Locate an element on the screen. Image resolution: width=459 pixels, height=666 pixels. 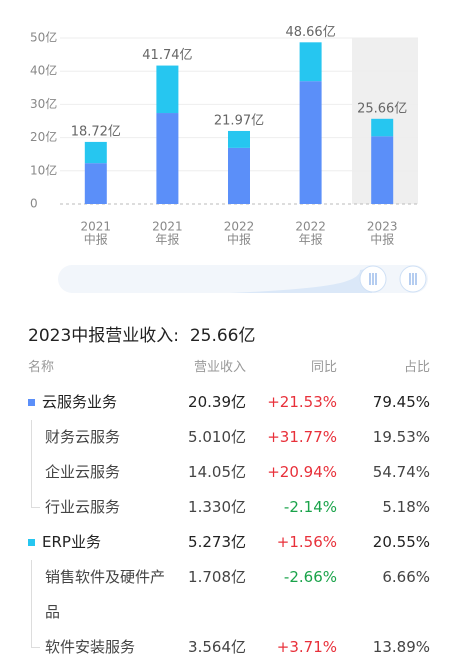
group-row: ERP业务 5.273亿 +1.56% 20.55% is located at coordinates (229, 542).